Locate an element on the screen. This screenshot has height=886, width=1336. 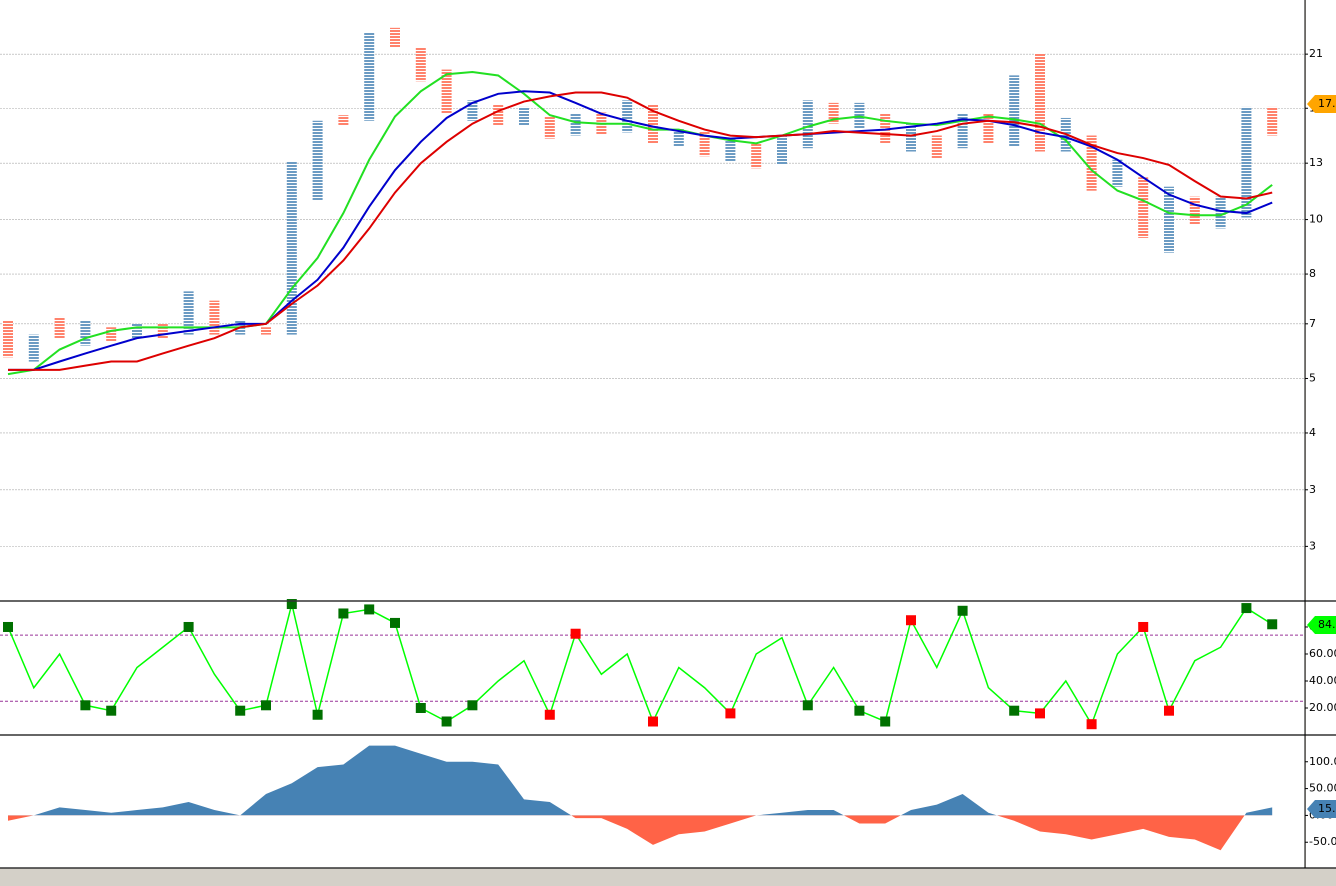
y-tick-label: 5 is located at coordinates (1312, 377).